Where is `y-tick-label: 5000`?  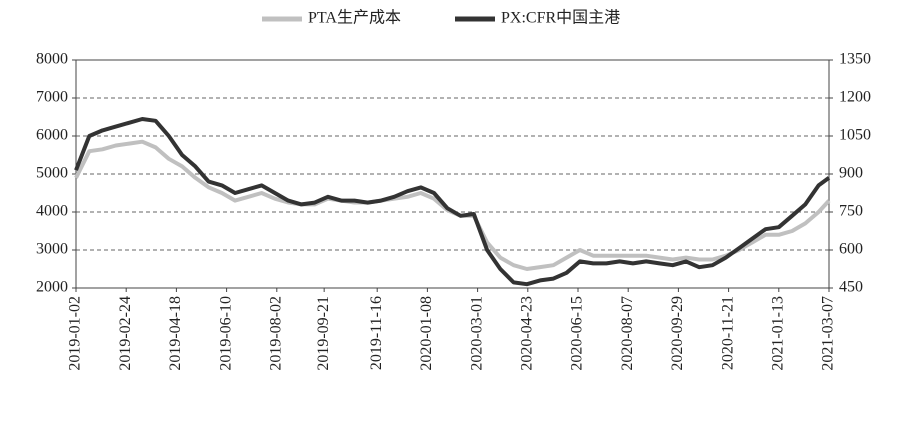
y-tick-label: 5000 is located at coordinates (52, 173).